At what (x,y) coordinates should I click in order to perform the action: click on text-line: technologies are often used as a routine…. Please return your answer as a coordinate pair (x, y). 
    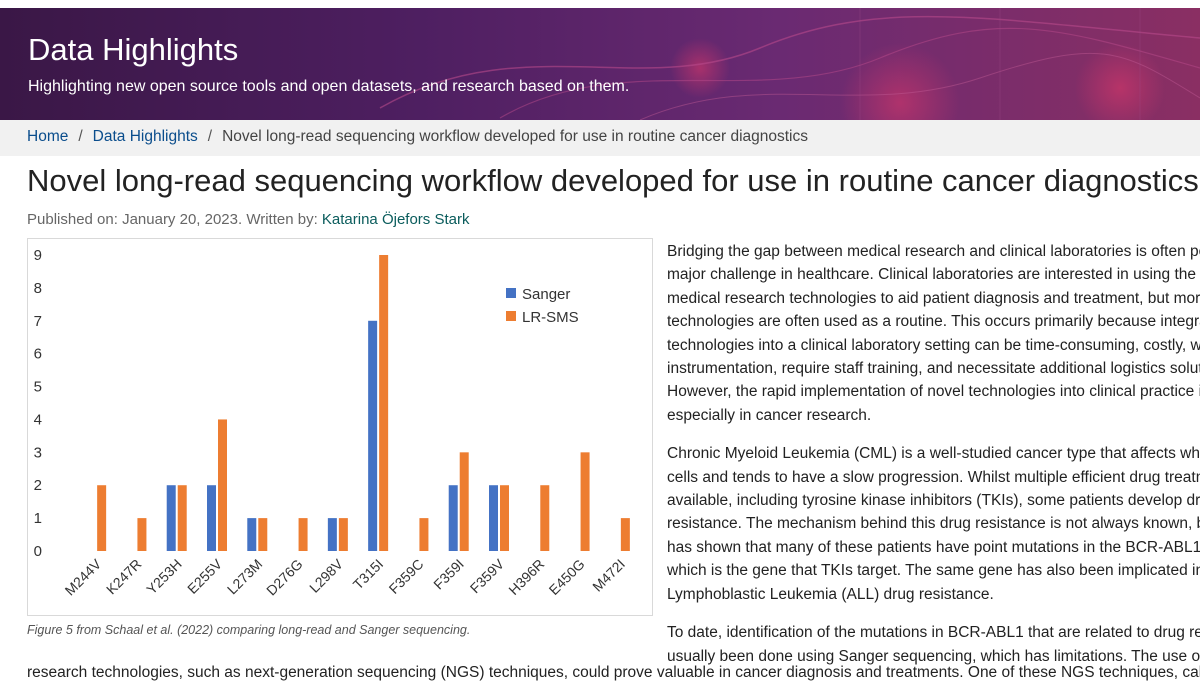
    Looking at the image, I should click on (933, 322).